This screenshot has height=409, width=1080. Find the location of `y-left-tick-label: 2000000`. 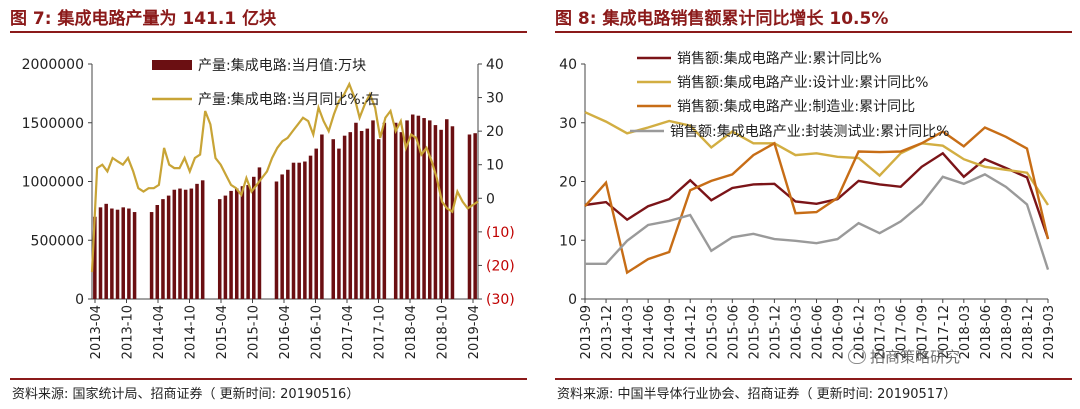

y-left-tick-label: 2000000 is located at coordinates (53, 65).